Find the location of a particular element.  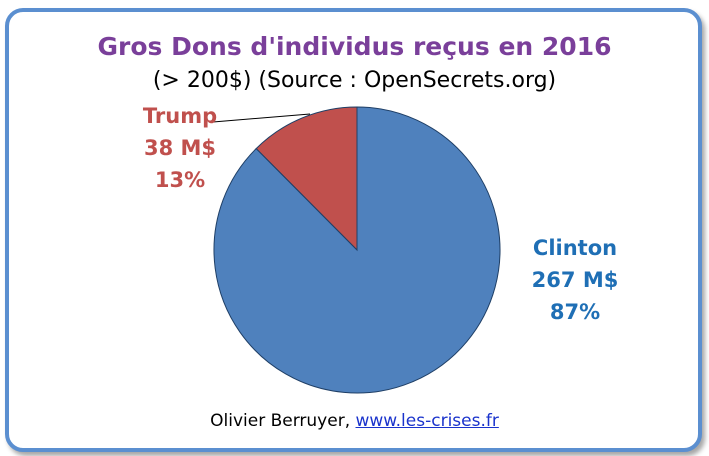

credit-line: Olivier Berruyer, www.les-crises.fr is located at coordinates (354, 421).